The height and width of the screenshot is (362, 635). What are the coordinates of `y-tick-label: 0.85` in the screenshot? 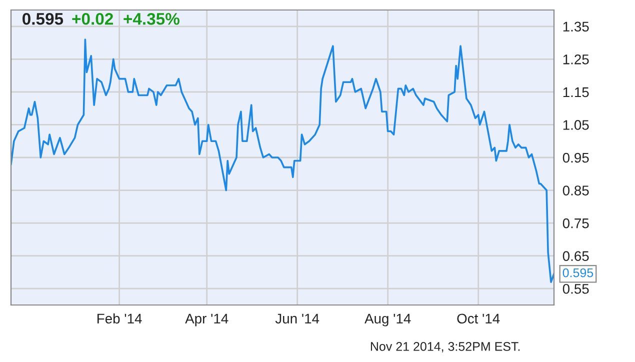 It's located at (575, 191).